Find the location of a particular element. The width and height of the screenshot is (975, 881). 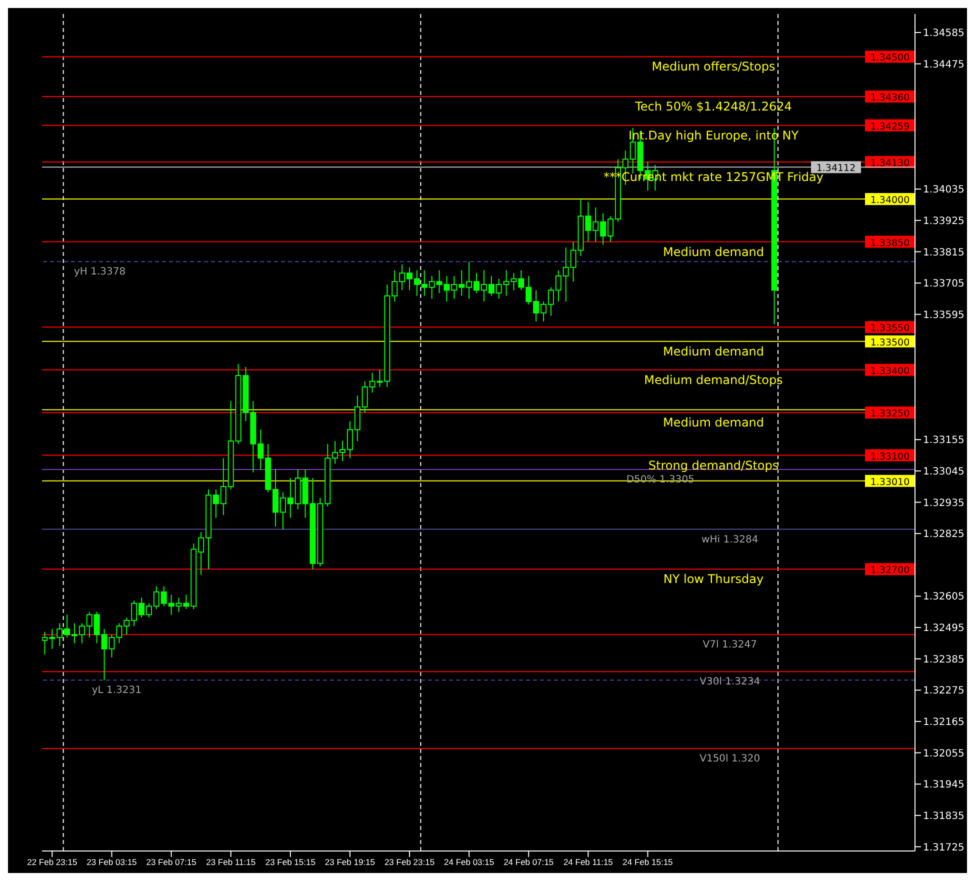

y-tick-label: 1.31835 is located at coordinates (943, 816).